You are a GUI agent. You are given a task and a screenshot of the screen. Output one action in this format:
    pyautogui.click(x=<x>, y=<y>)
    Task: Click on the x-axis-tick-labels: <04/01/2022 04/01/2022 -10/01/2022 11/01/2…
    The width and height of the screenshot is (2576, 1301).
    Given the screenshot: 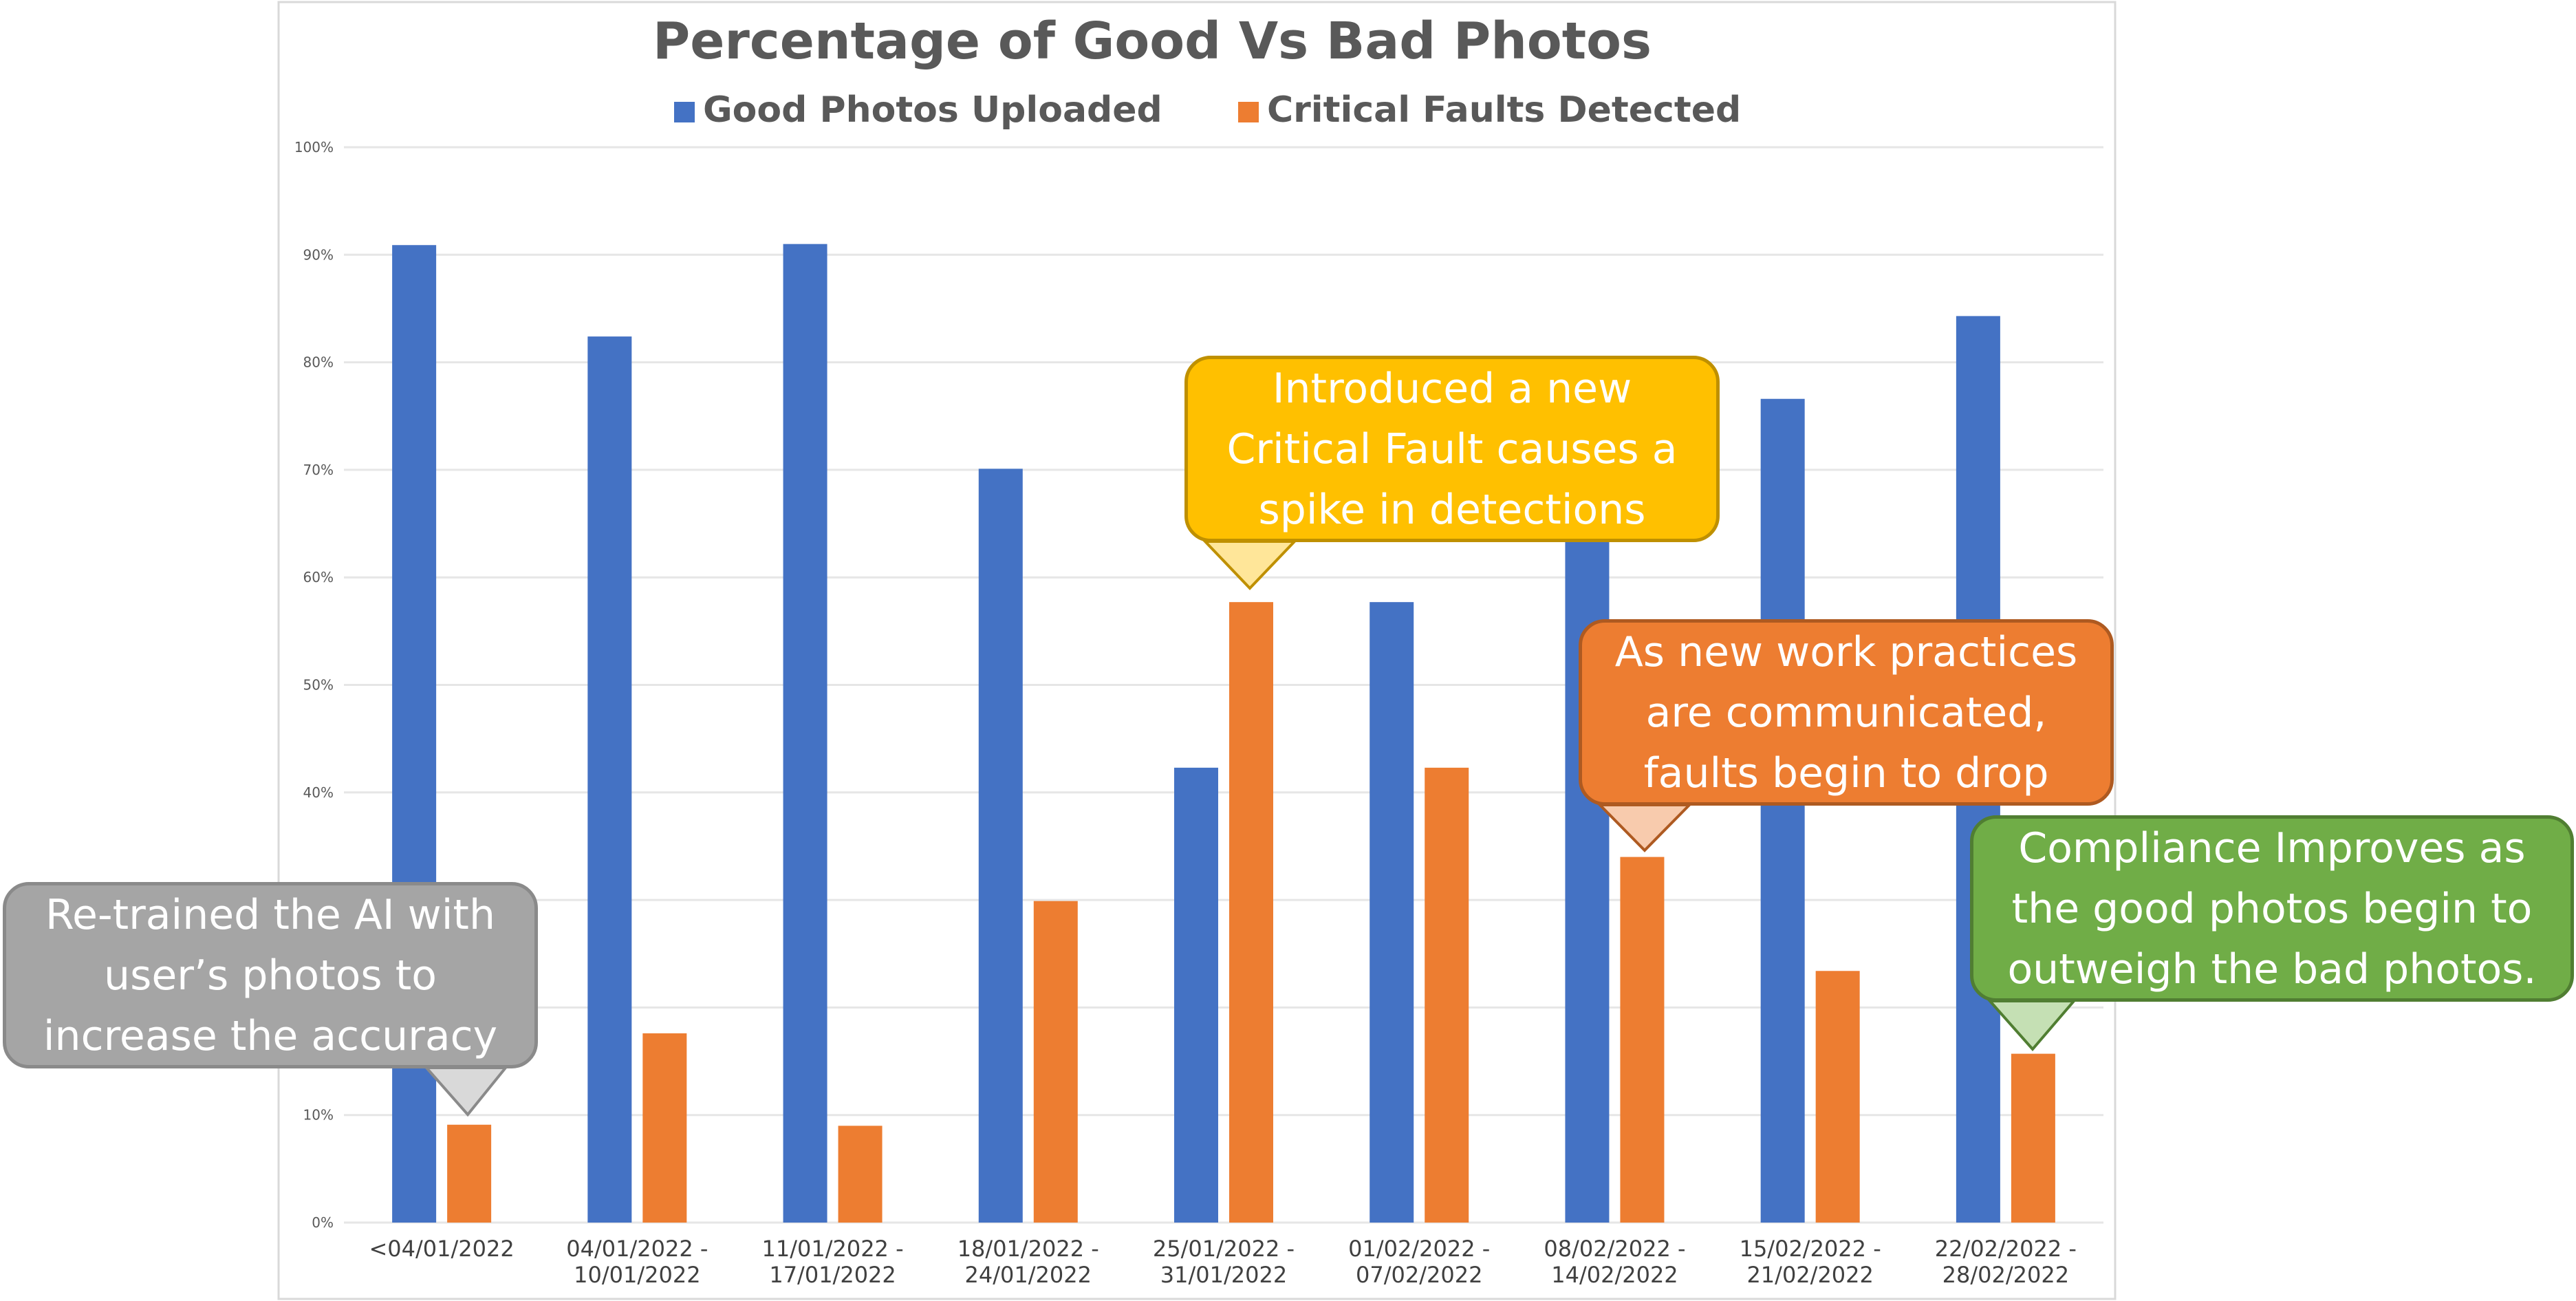 What is the action you would take?
    pyautogui.click(x=1222, y=1262)
    